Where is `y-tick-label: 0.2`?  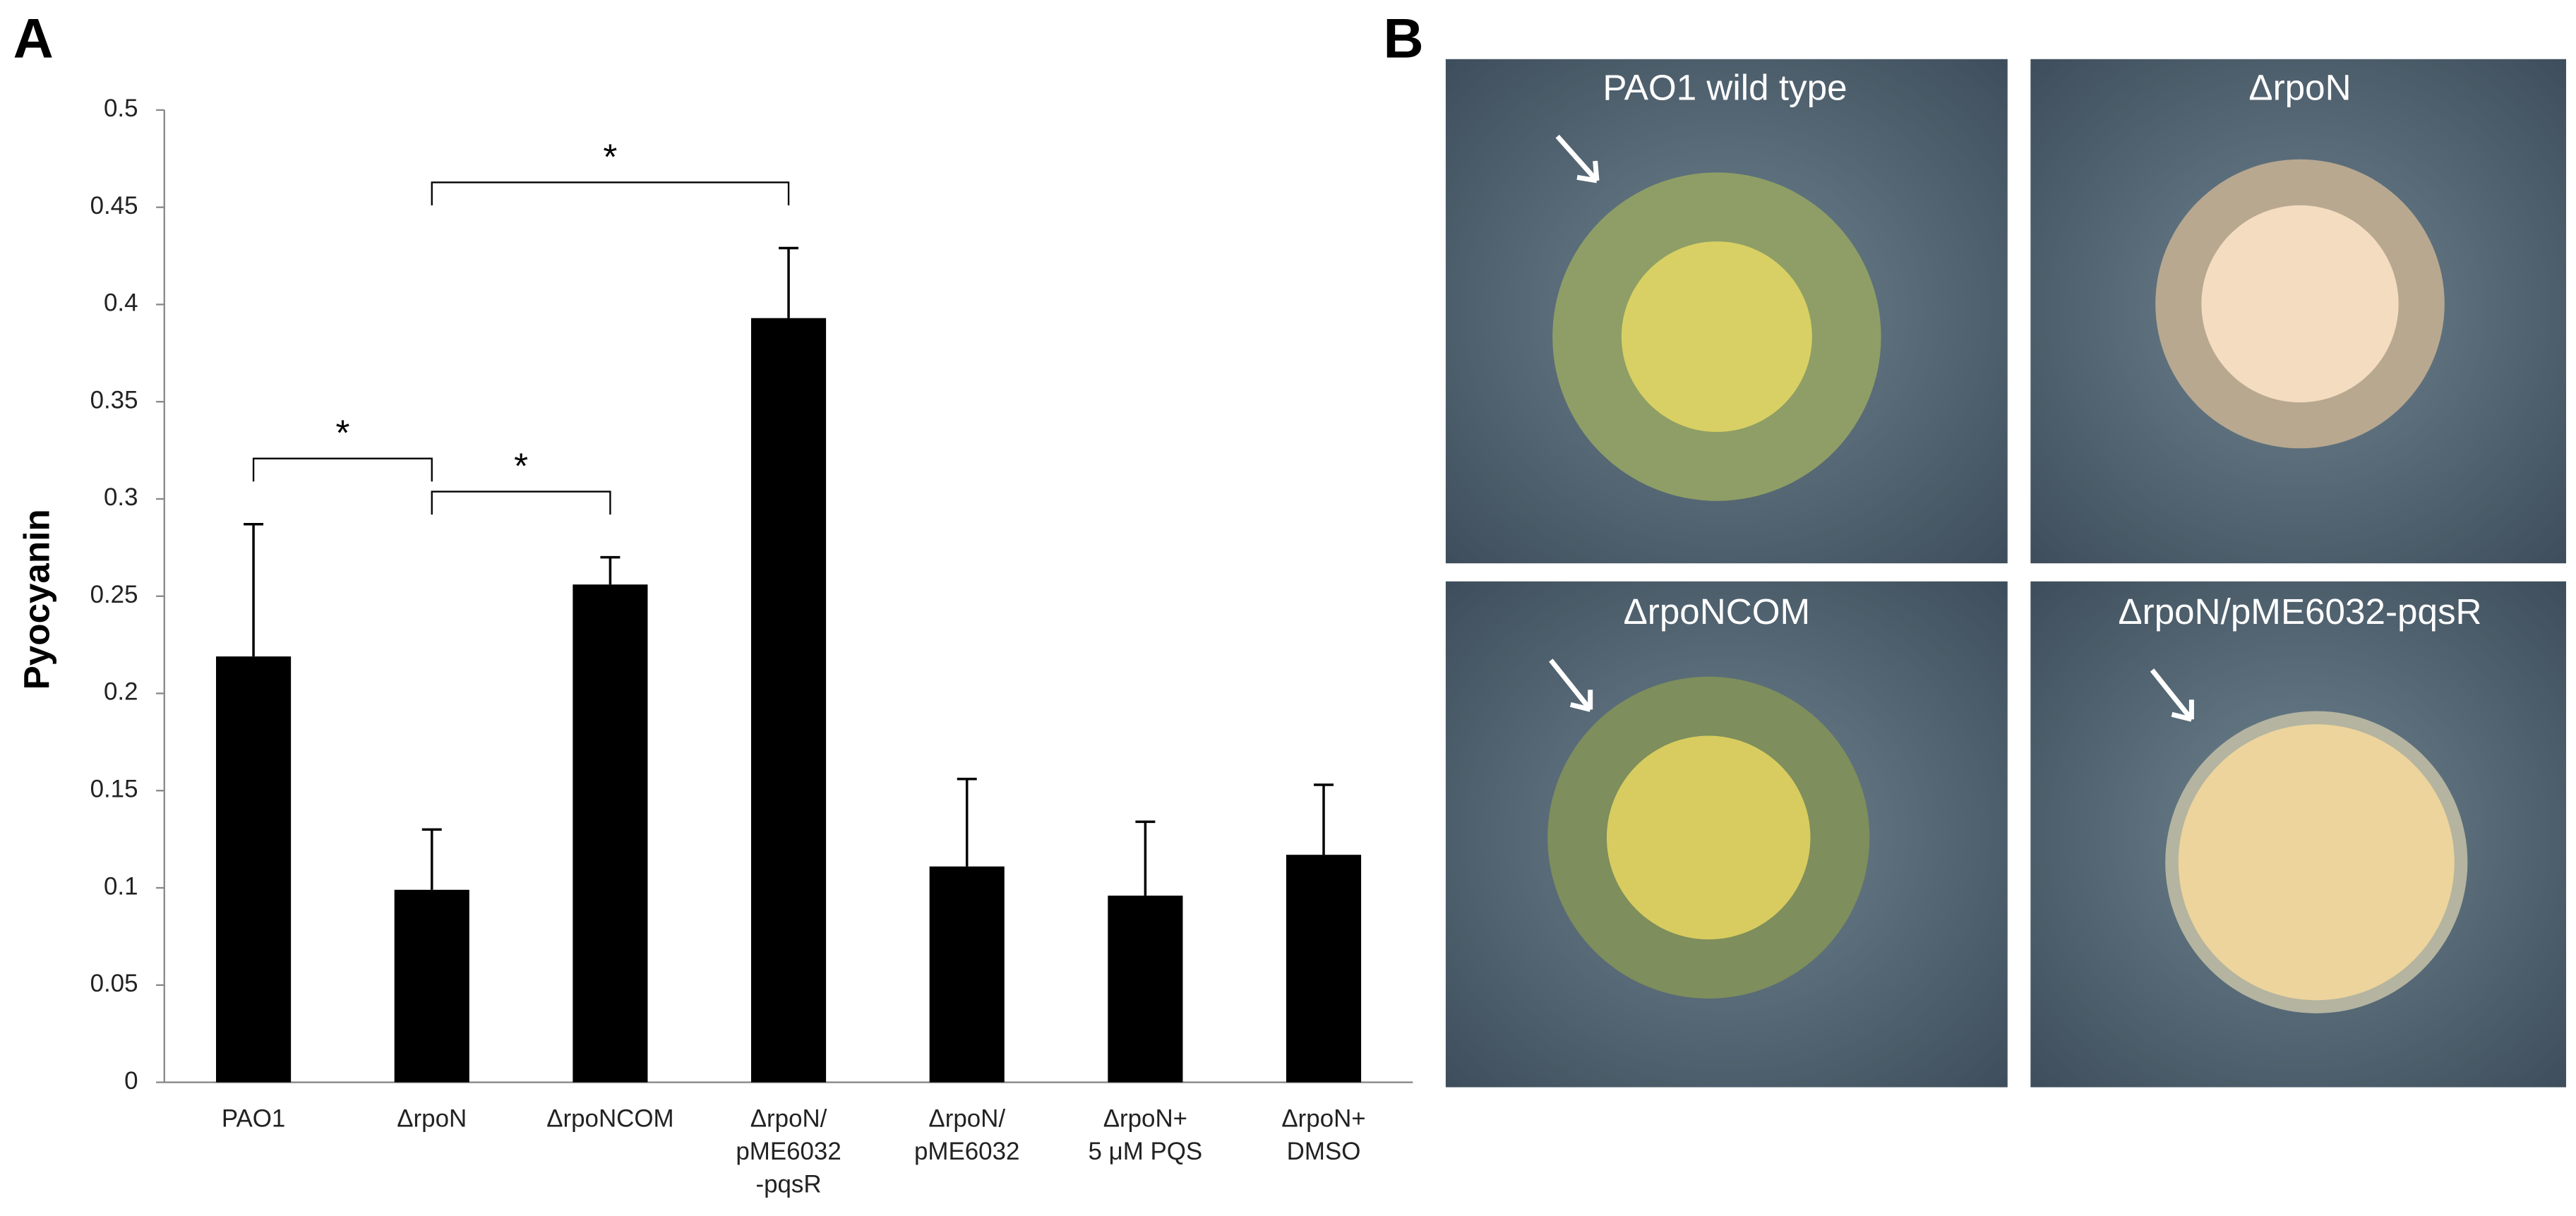
y-tick-label: 0.2 is located at coordinates (121, 692).